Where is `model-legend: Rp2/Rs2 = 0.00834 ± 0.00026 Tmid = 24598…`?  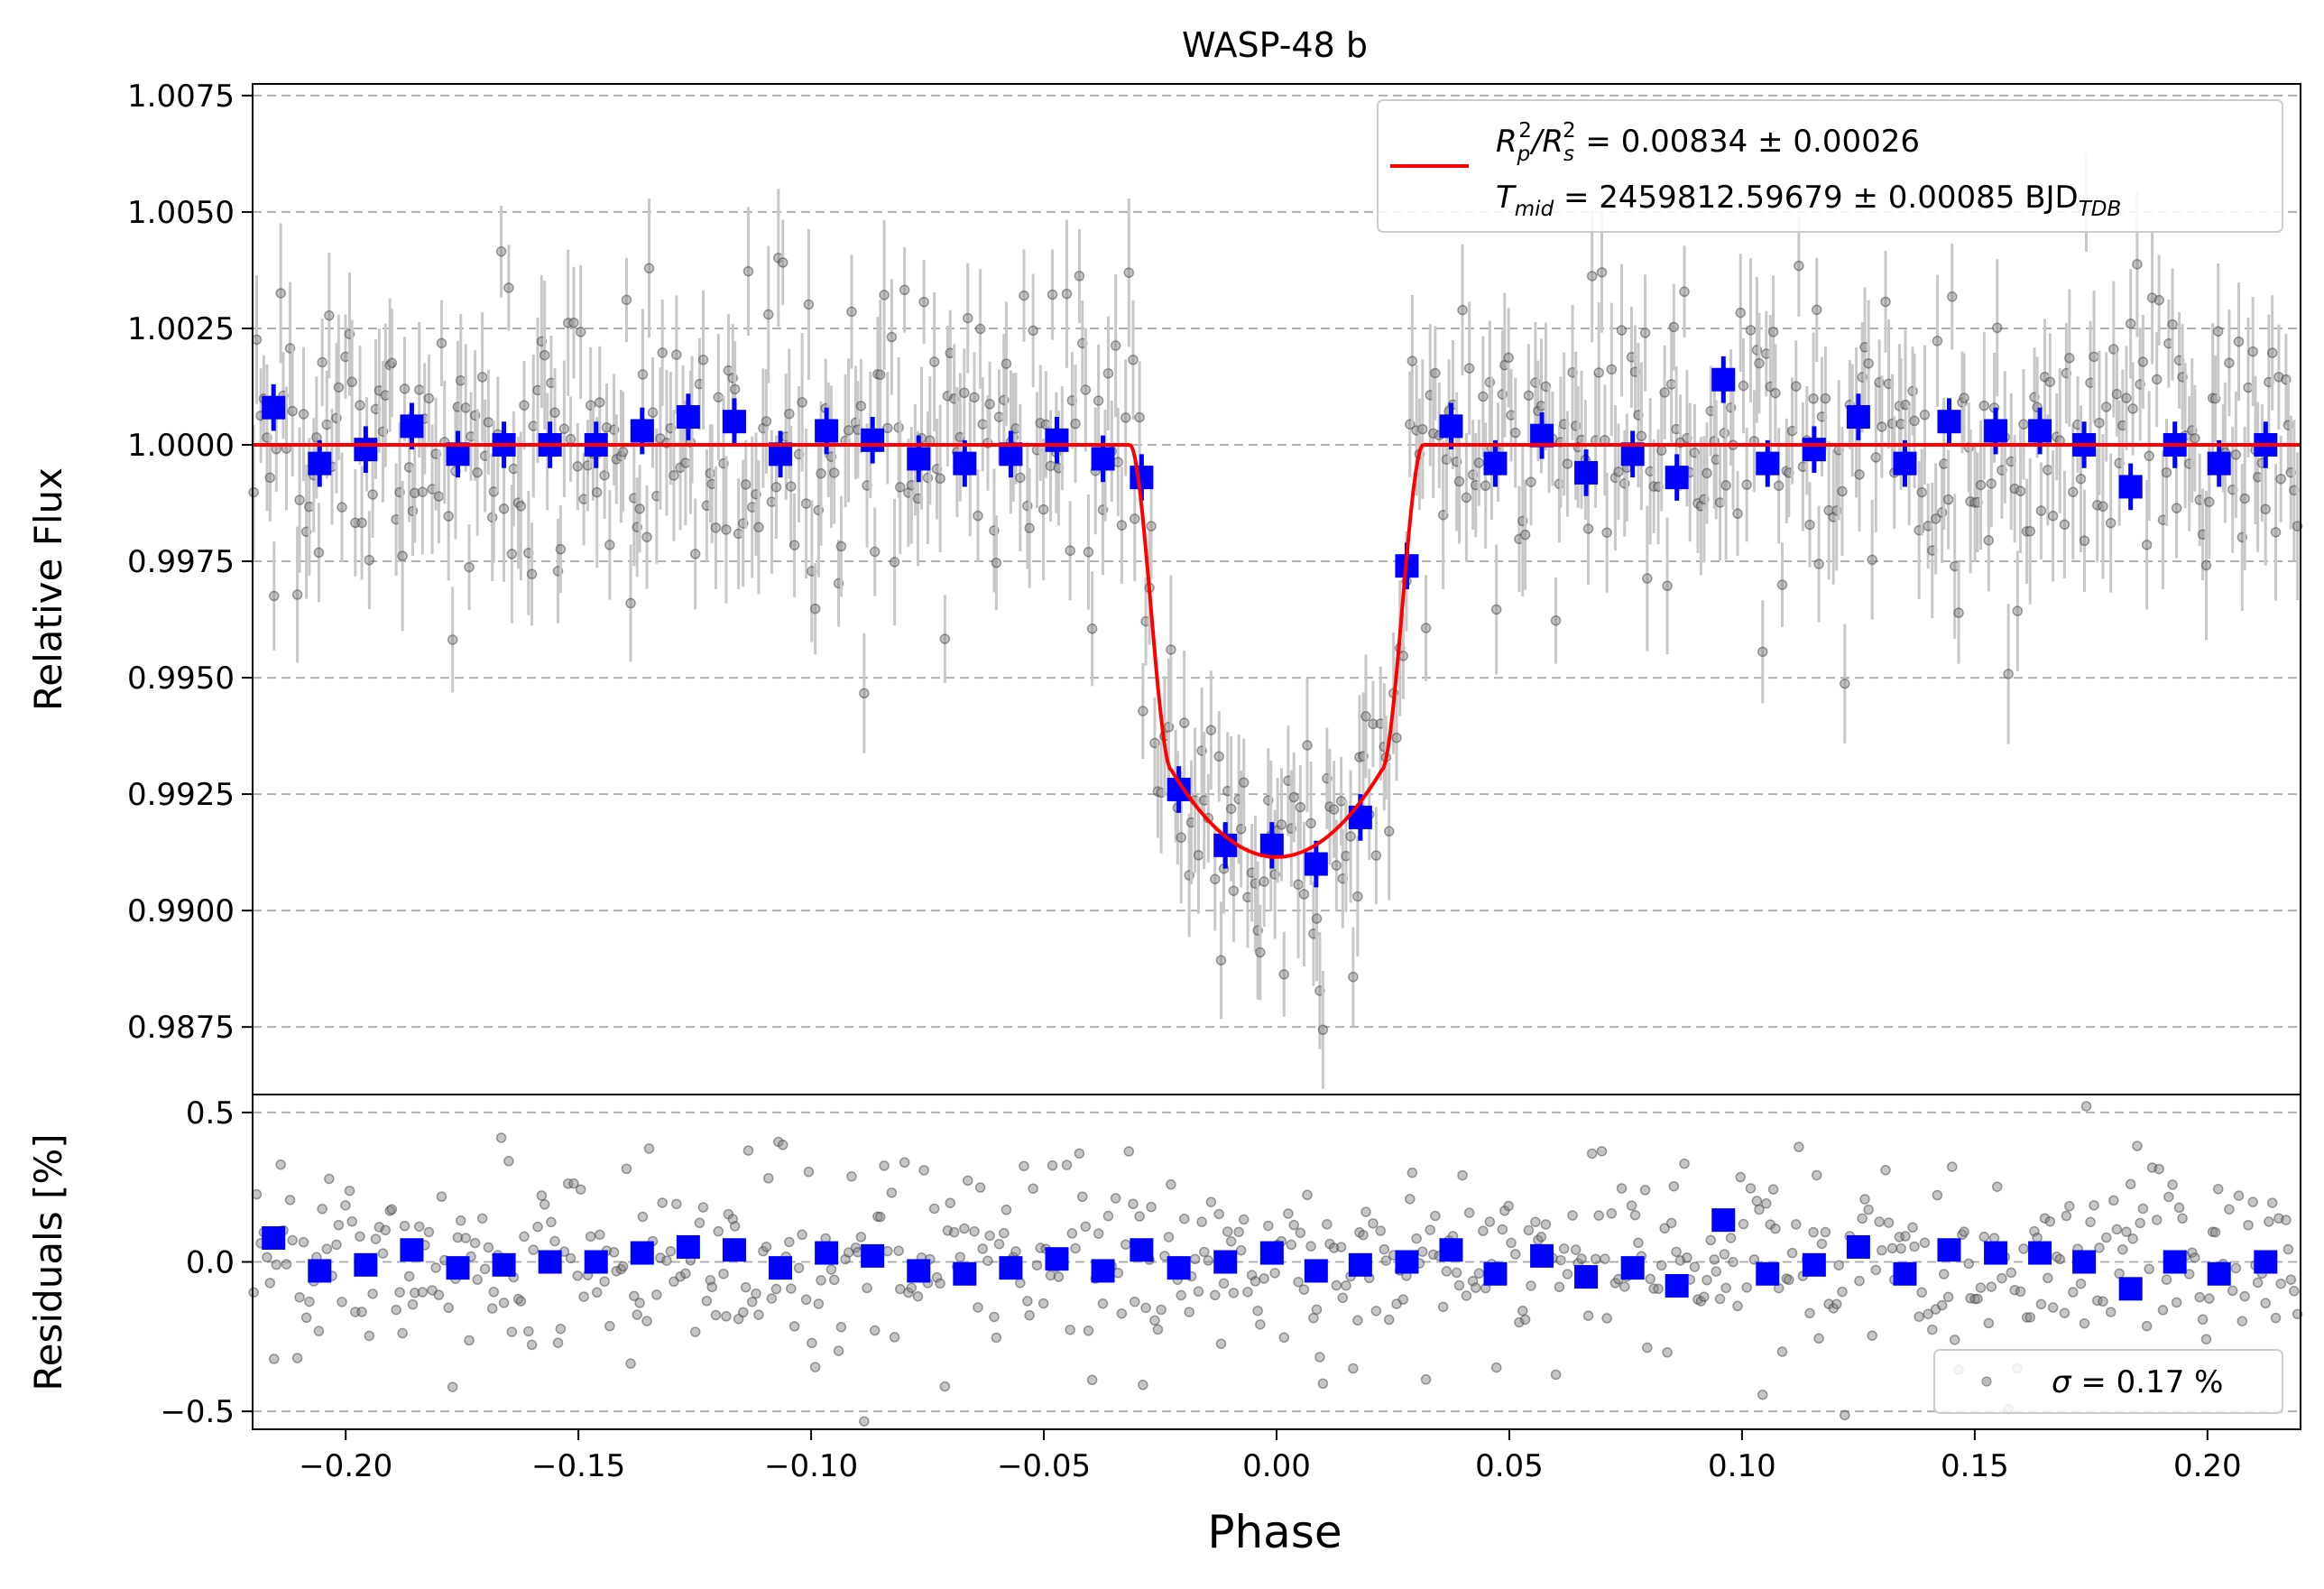
model-legend: Rp2/Rs2 = 0.00834 ± 0.00026 Tmid = 24598… is located at coordinates (1830, 166).